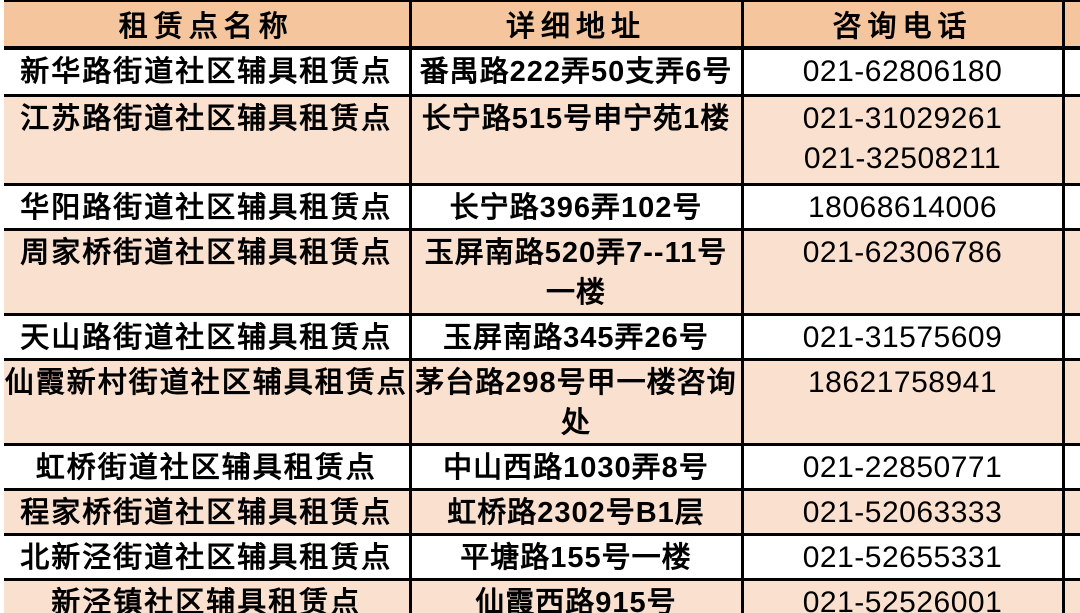 The width and height of the screenshot is (1080, 613). I want to click on cell-consultation-phone: 021-62306786, so click(902, 271).